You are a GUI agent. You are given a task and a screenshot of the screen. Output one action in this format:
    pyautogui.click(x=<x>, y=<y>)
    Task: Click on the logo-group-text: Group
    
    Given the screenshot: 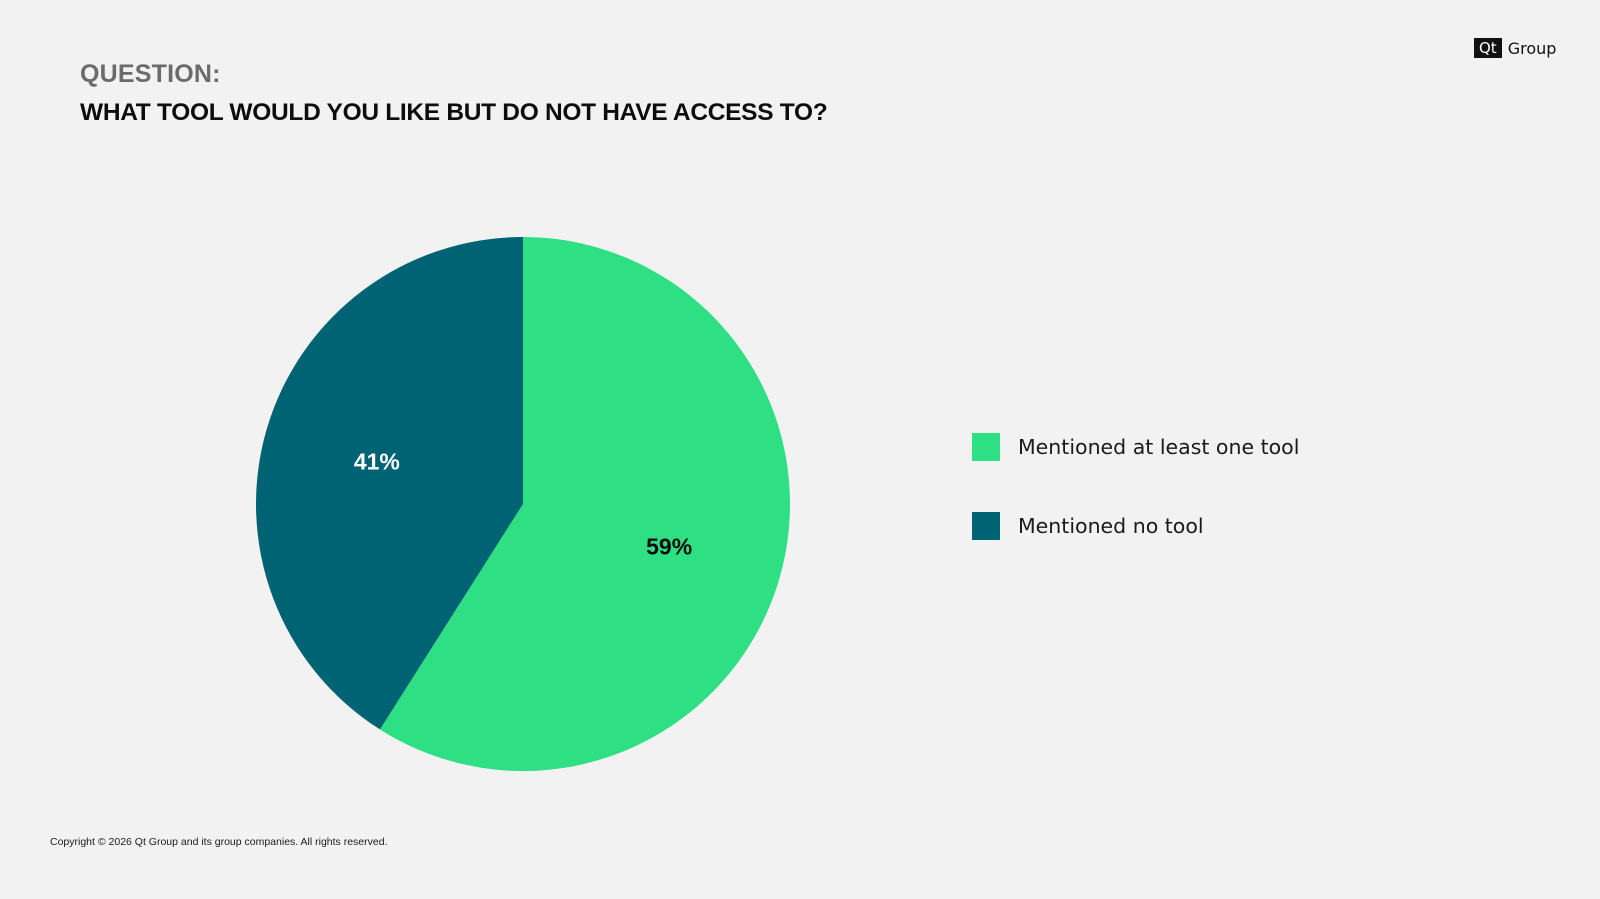 What is the action you would take?
    pyautogui.click(x=1532, y=48)
    